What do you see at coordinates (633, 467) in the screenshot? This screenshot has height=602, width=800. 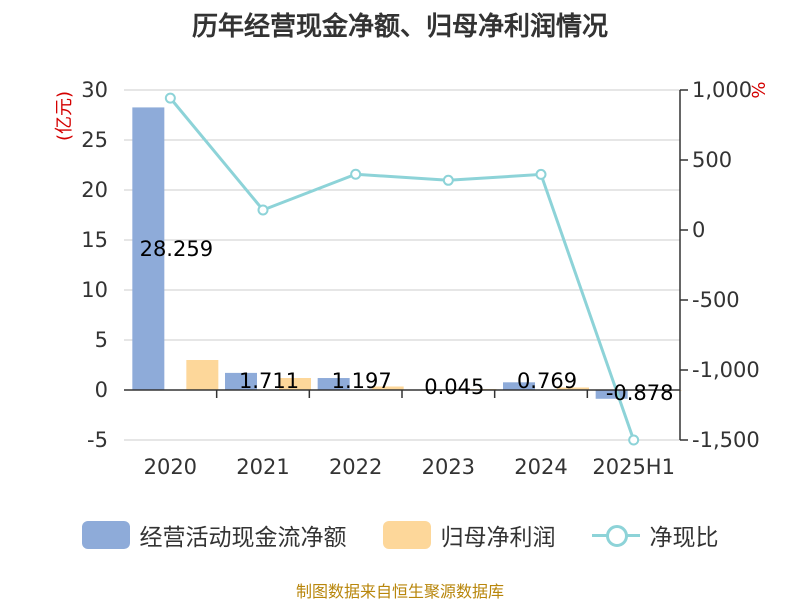 I see `x-tick-label: 2025H1` at bounding box center [633, 467].